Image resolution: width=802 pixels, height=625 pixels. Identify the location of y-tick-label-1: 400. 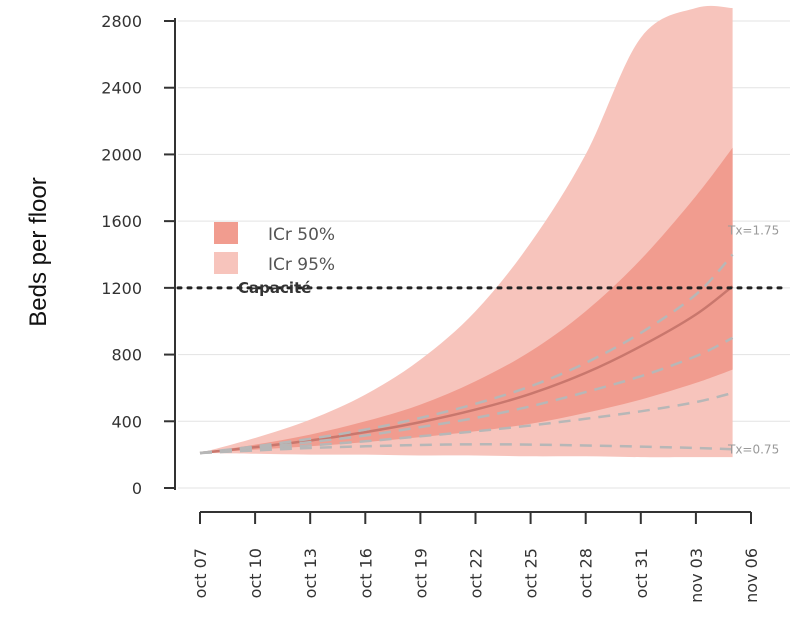
(126, 421).